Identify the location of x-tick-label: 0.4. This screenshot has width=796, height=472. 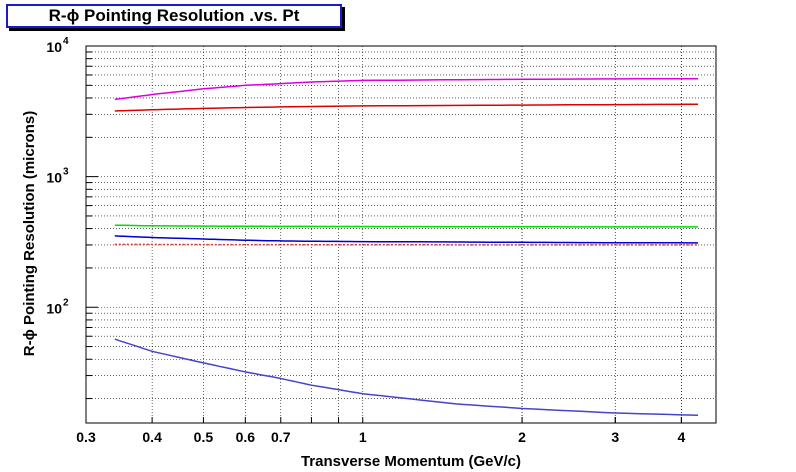
(152, 437).